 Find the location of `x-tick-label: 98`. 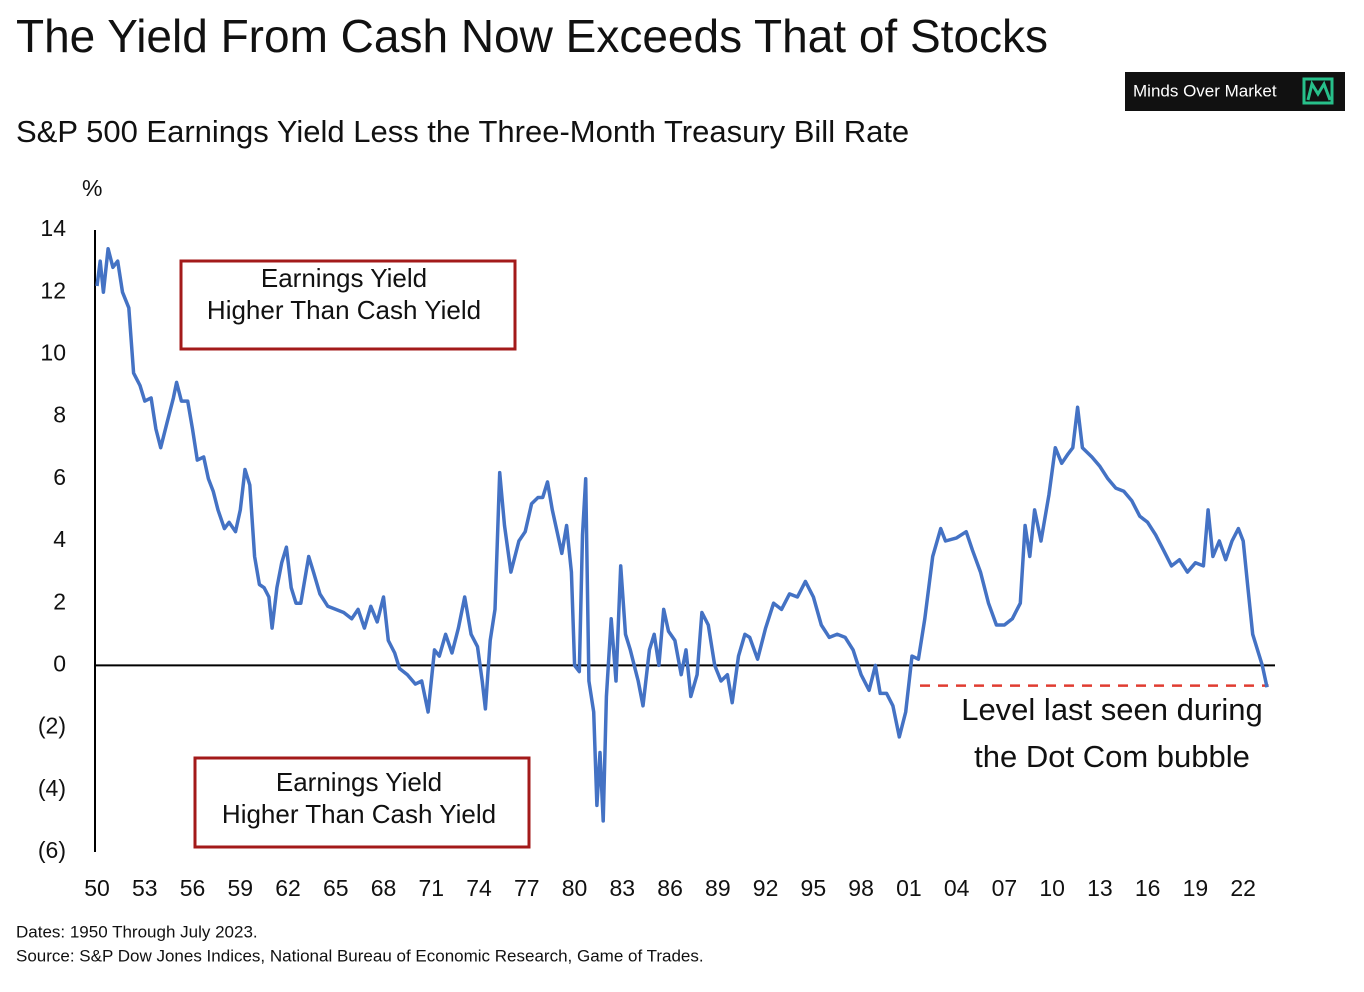

x-tick-label: 98 is located at coordinates (861, 888).